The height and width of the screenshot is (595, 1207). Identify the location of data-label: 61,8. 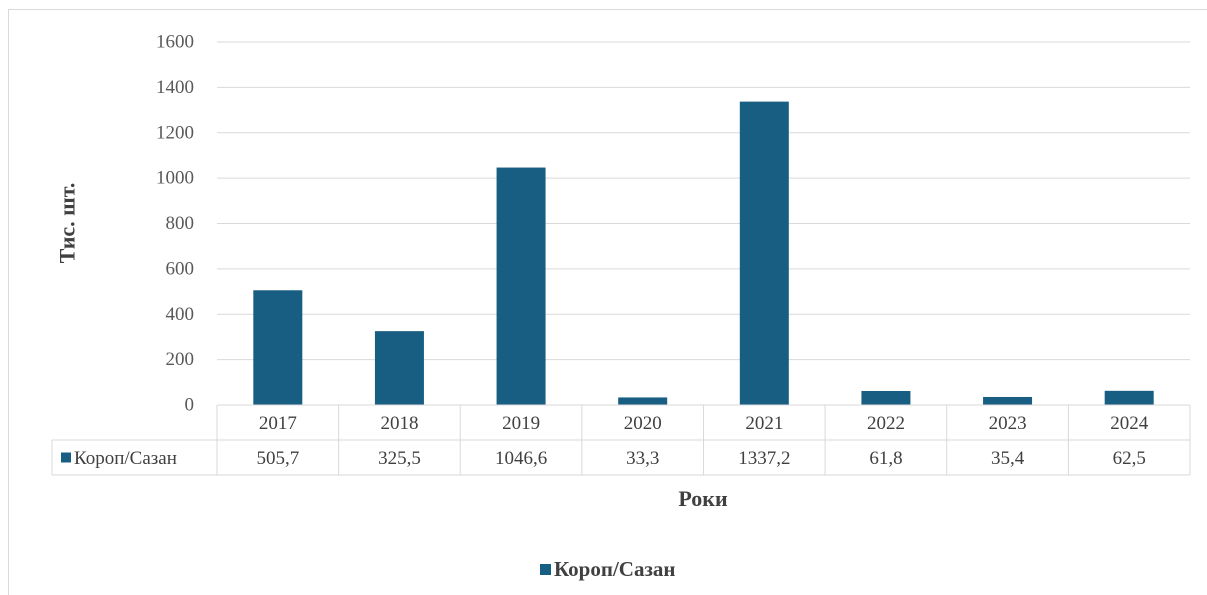
(885, 458).